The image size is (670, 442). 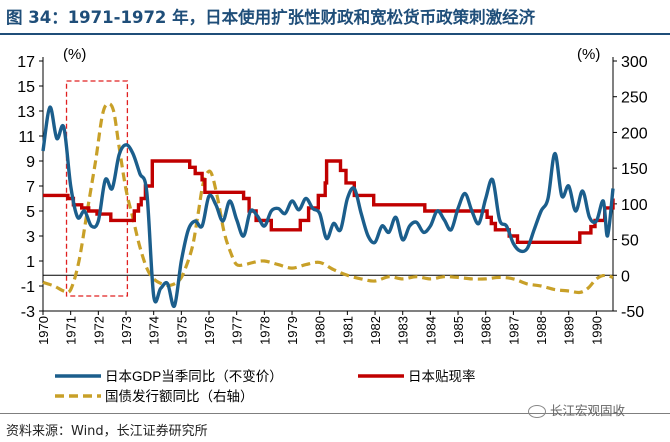 I want to click on legend-label: 国债发行额同比（右轴）, so click(x=179, y=396).